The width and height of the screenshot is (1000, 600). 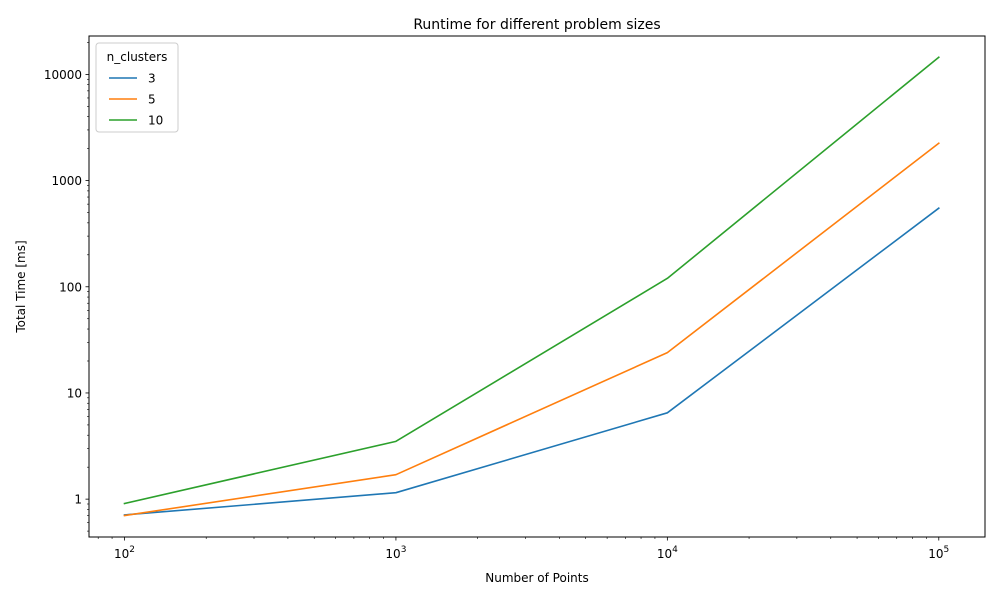 I want to click on legend-label-10: 10, so click(x=155, y=121).